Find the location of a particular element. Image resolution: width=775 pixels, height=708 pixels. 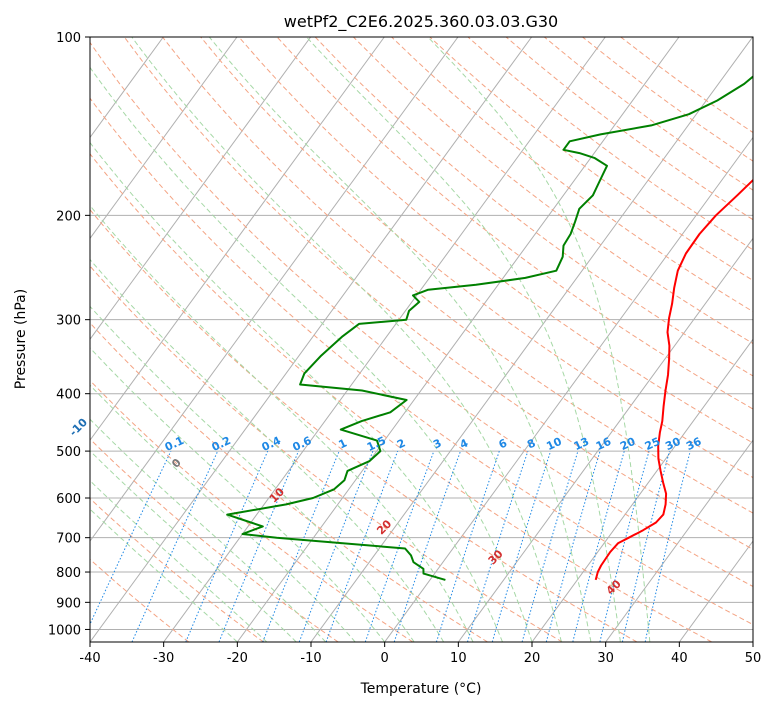

mixing-ratio-label: 10 is located at coordinates (554, 444).